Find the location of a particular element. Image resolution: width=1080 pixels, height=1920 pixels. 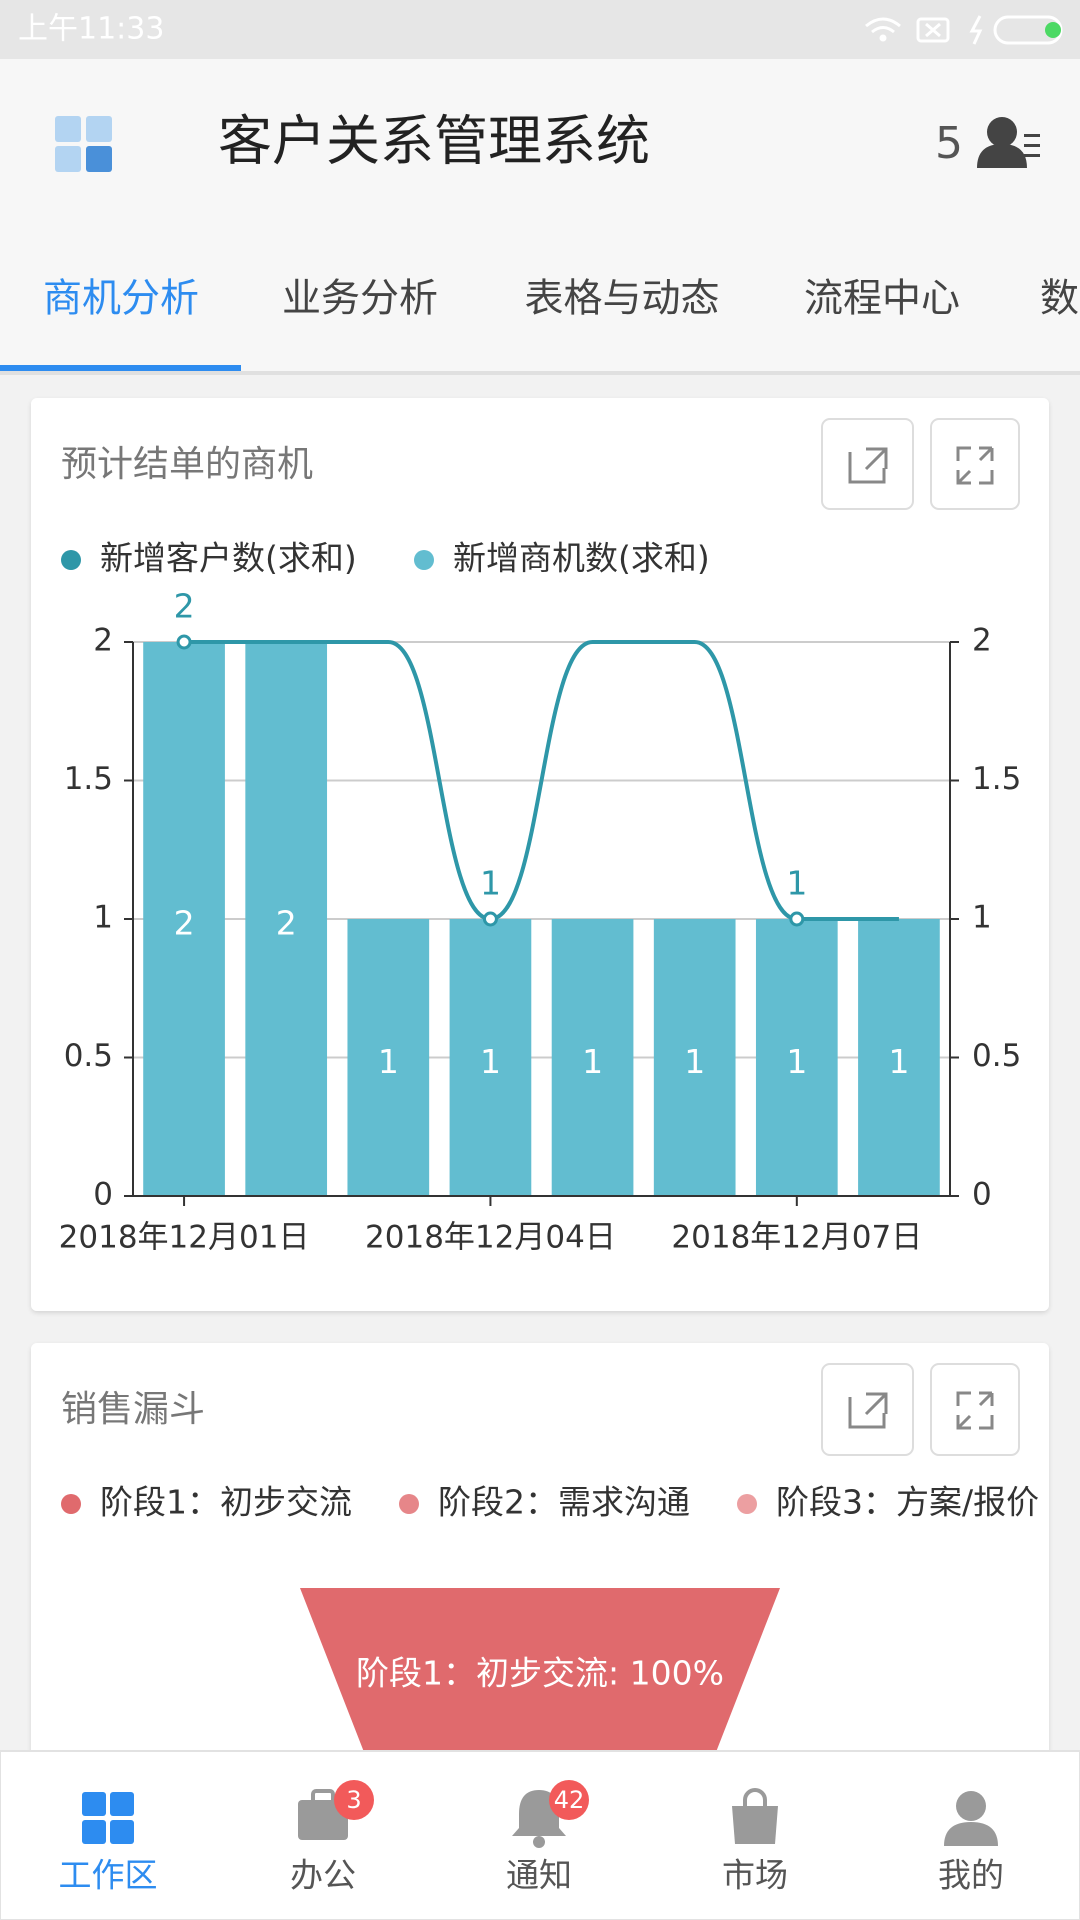

y2-tick-label: 1 is located at coordinates (982, 918).